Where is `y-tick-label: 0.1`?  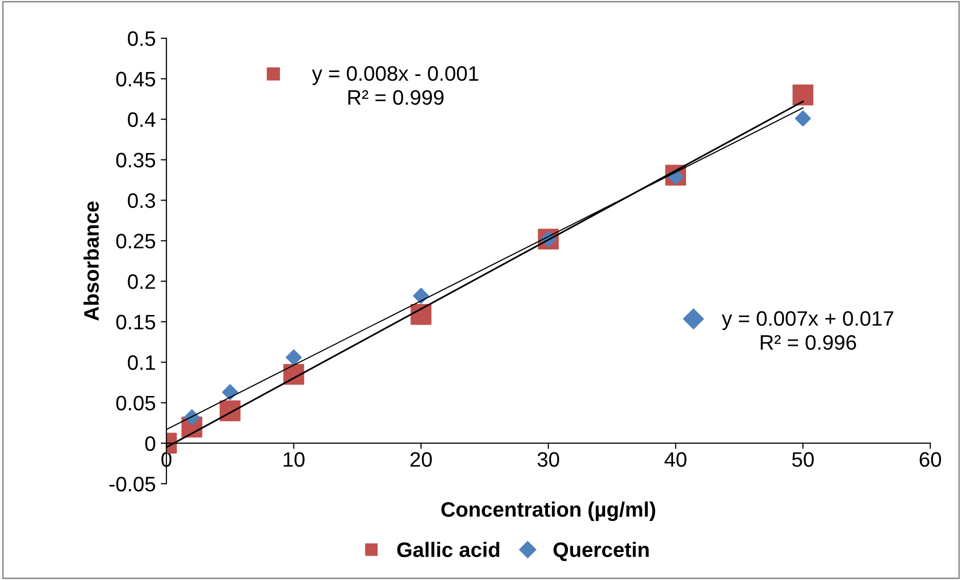
y-tick-label: 0.1 is located at coordinates (141, 362).